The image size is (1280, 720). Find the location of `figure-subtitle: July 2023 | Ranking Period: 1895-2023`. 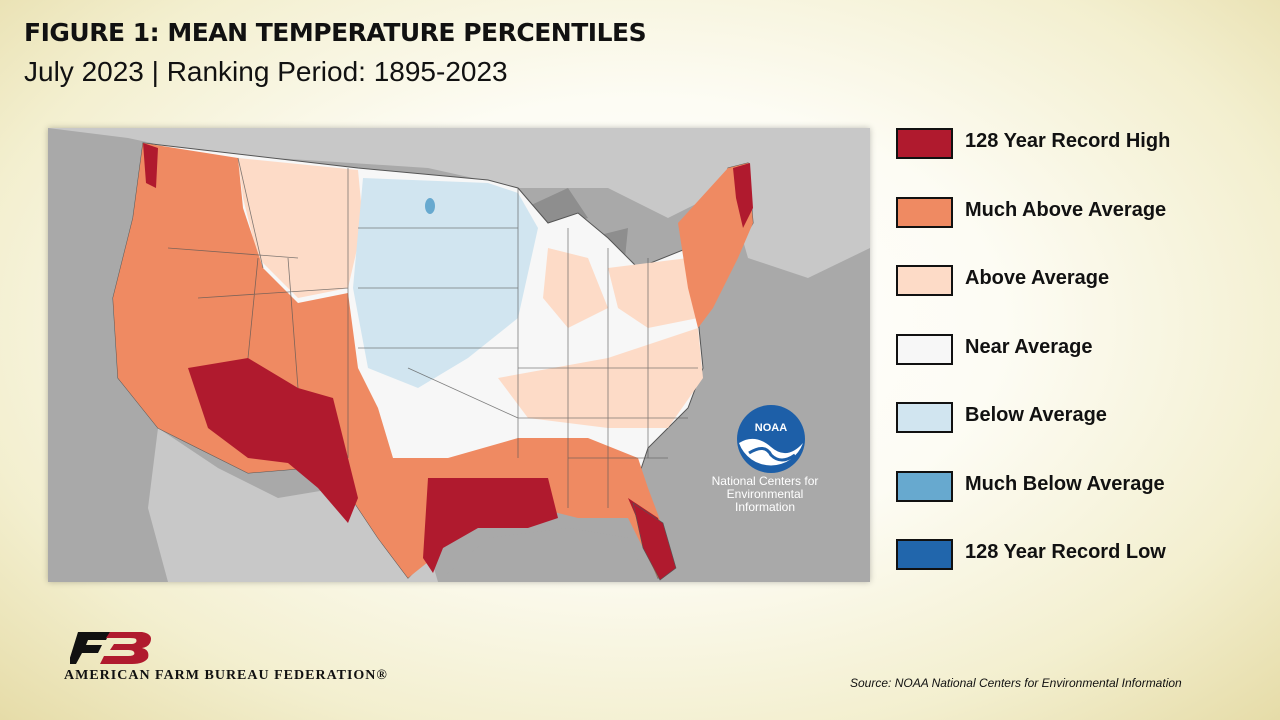

figure-subtitle: July 2023 | Ranking Period: 1895-2023 is located at coordinates (266, 71).